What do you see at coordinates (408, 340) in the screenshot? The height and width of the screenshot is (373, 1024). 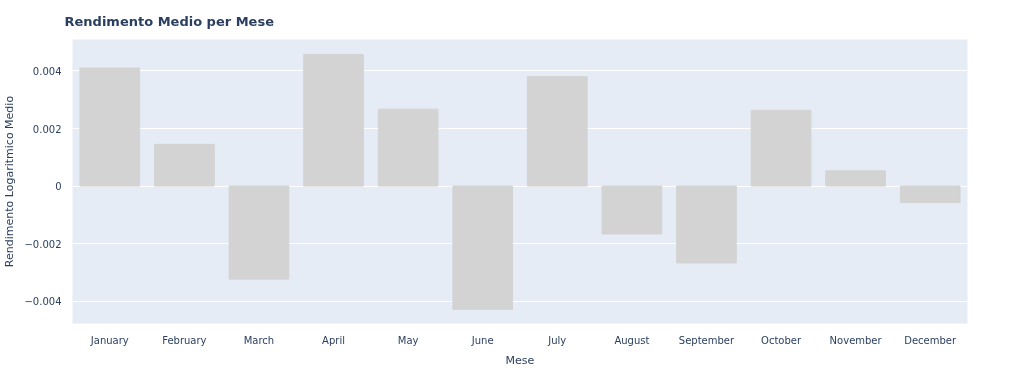 I see `x-tick-label: May` at bounding box center [408, 340].